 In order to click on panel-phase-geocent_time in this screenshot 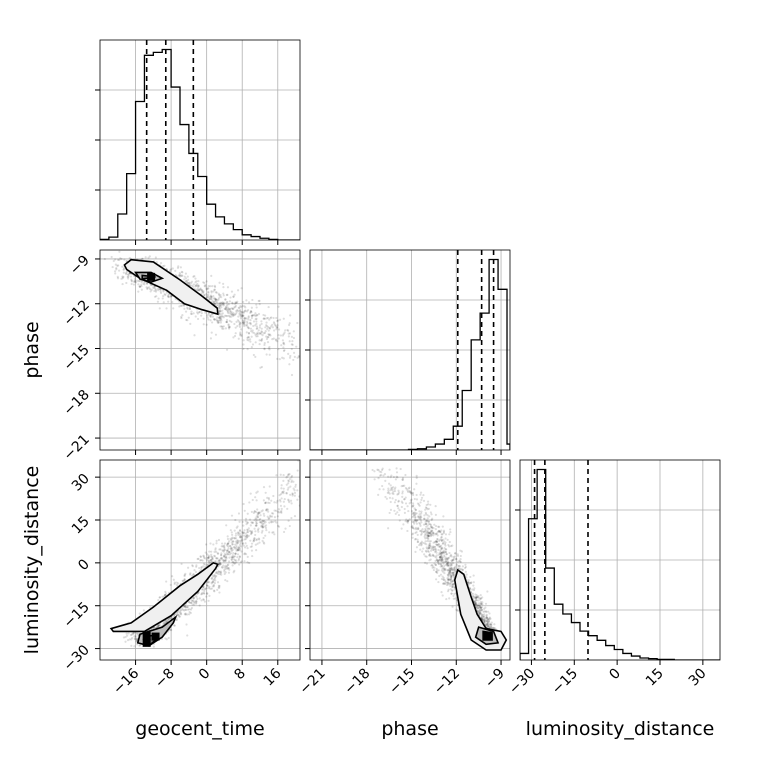, I will do `click(200, 350)`.